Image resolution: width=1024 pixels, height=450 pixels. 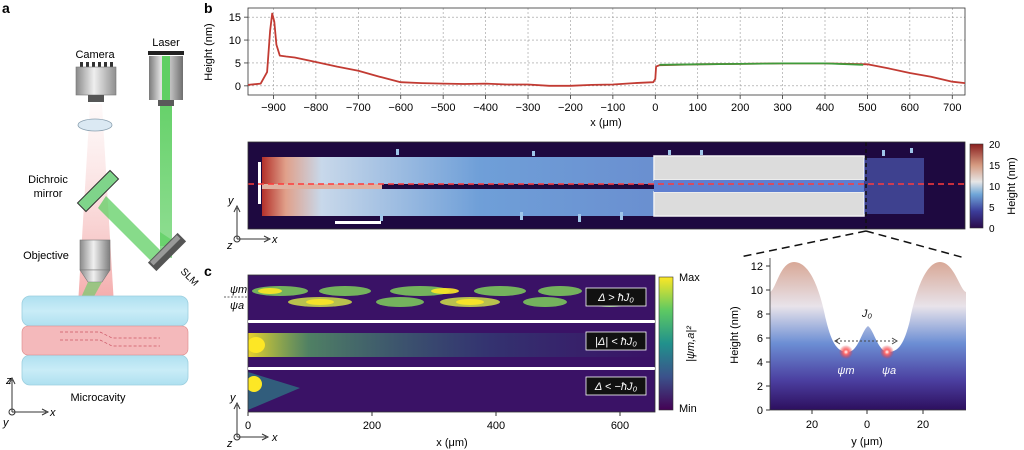 What do you see at coordinates (8, 381) in the screenshot?
I see `axis-a-z: z` at bounding box center [8, 381].